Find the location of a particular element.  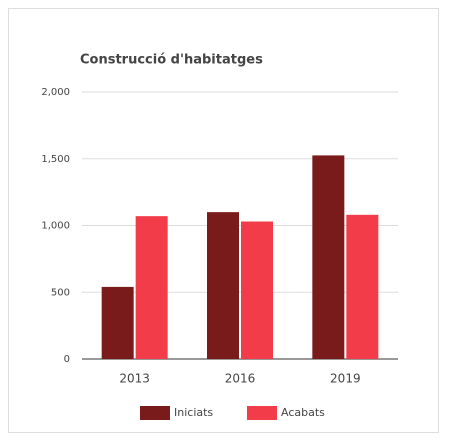

y-tick-label: 2,000 is located at coordinates (55, 92).